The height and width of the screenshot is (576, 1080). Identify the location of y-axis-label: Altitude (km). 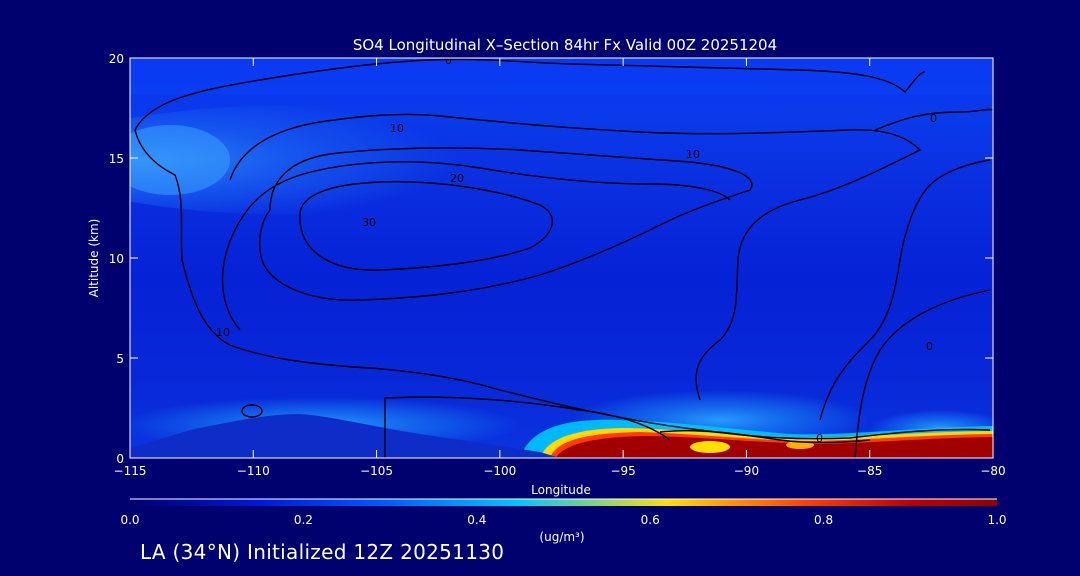
(94, 258).